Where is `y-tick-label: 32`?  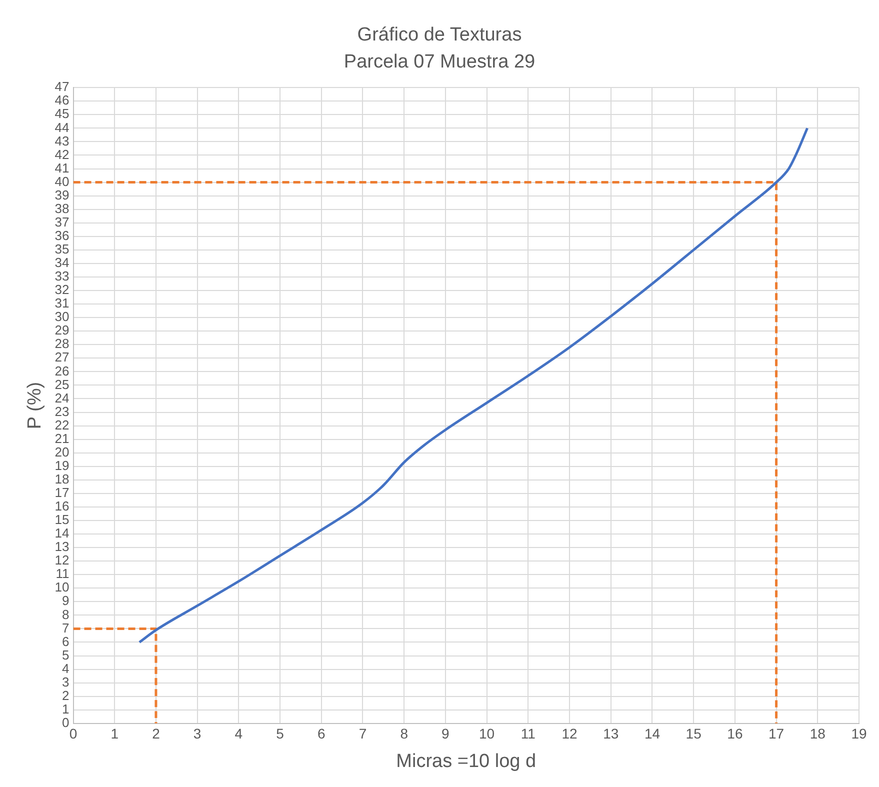 y-tick-label: 32 is located at coordinates (62, 290).